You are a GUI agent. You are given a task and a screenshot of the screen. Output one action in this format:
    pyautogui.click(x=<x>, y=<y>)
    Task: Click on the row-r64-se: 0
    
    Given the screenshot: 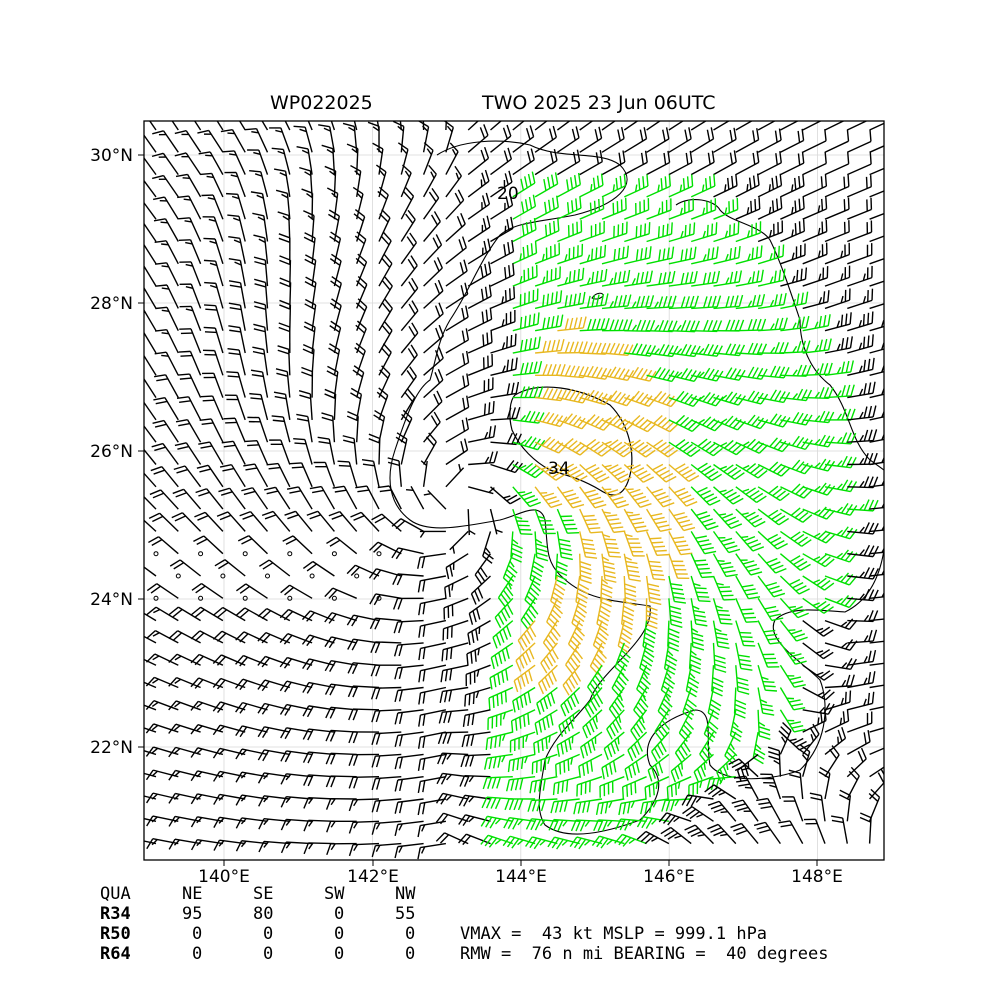 What is the action you would take?
    pyautogui.click(x=268, y=954)
    